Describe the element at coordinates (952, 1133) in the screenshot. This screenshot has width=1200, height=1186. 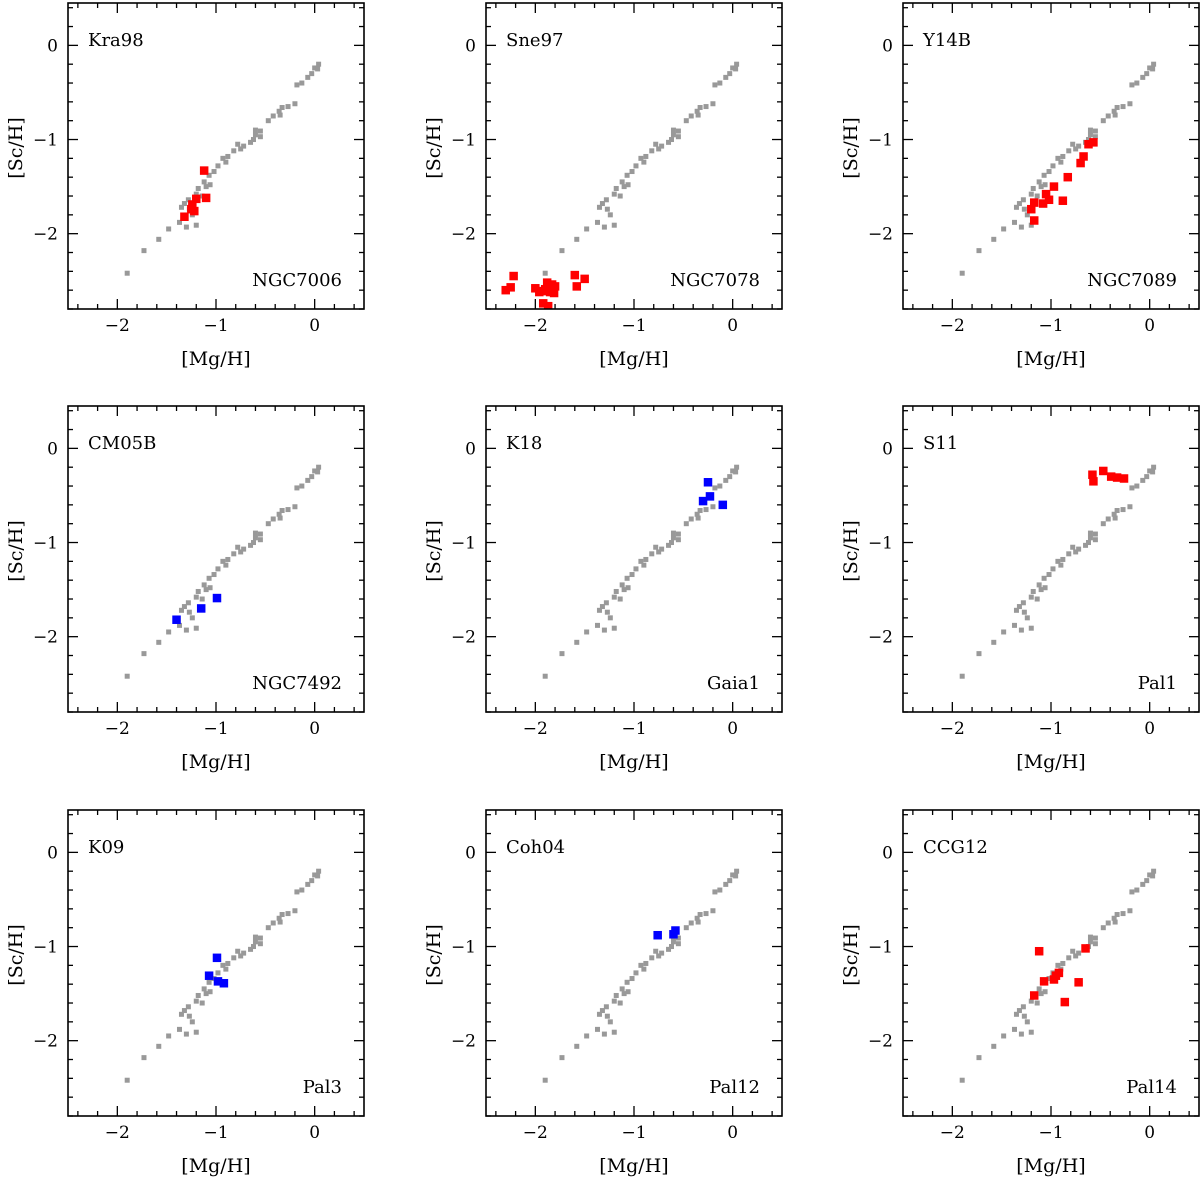
I see `x-tick-label: −2` at that location.